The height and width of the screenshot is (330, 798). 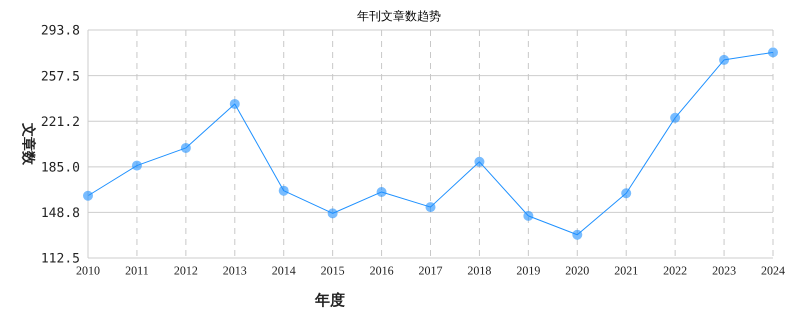 What do you see at coordinates (675, 271) in the screenshot?
I see `x-tick-label: 2022` at bounding box center [675, 271].